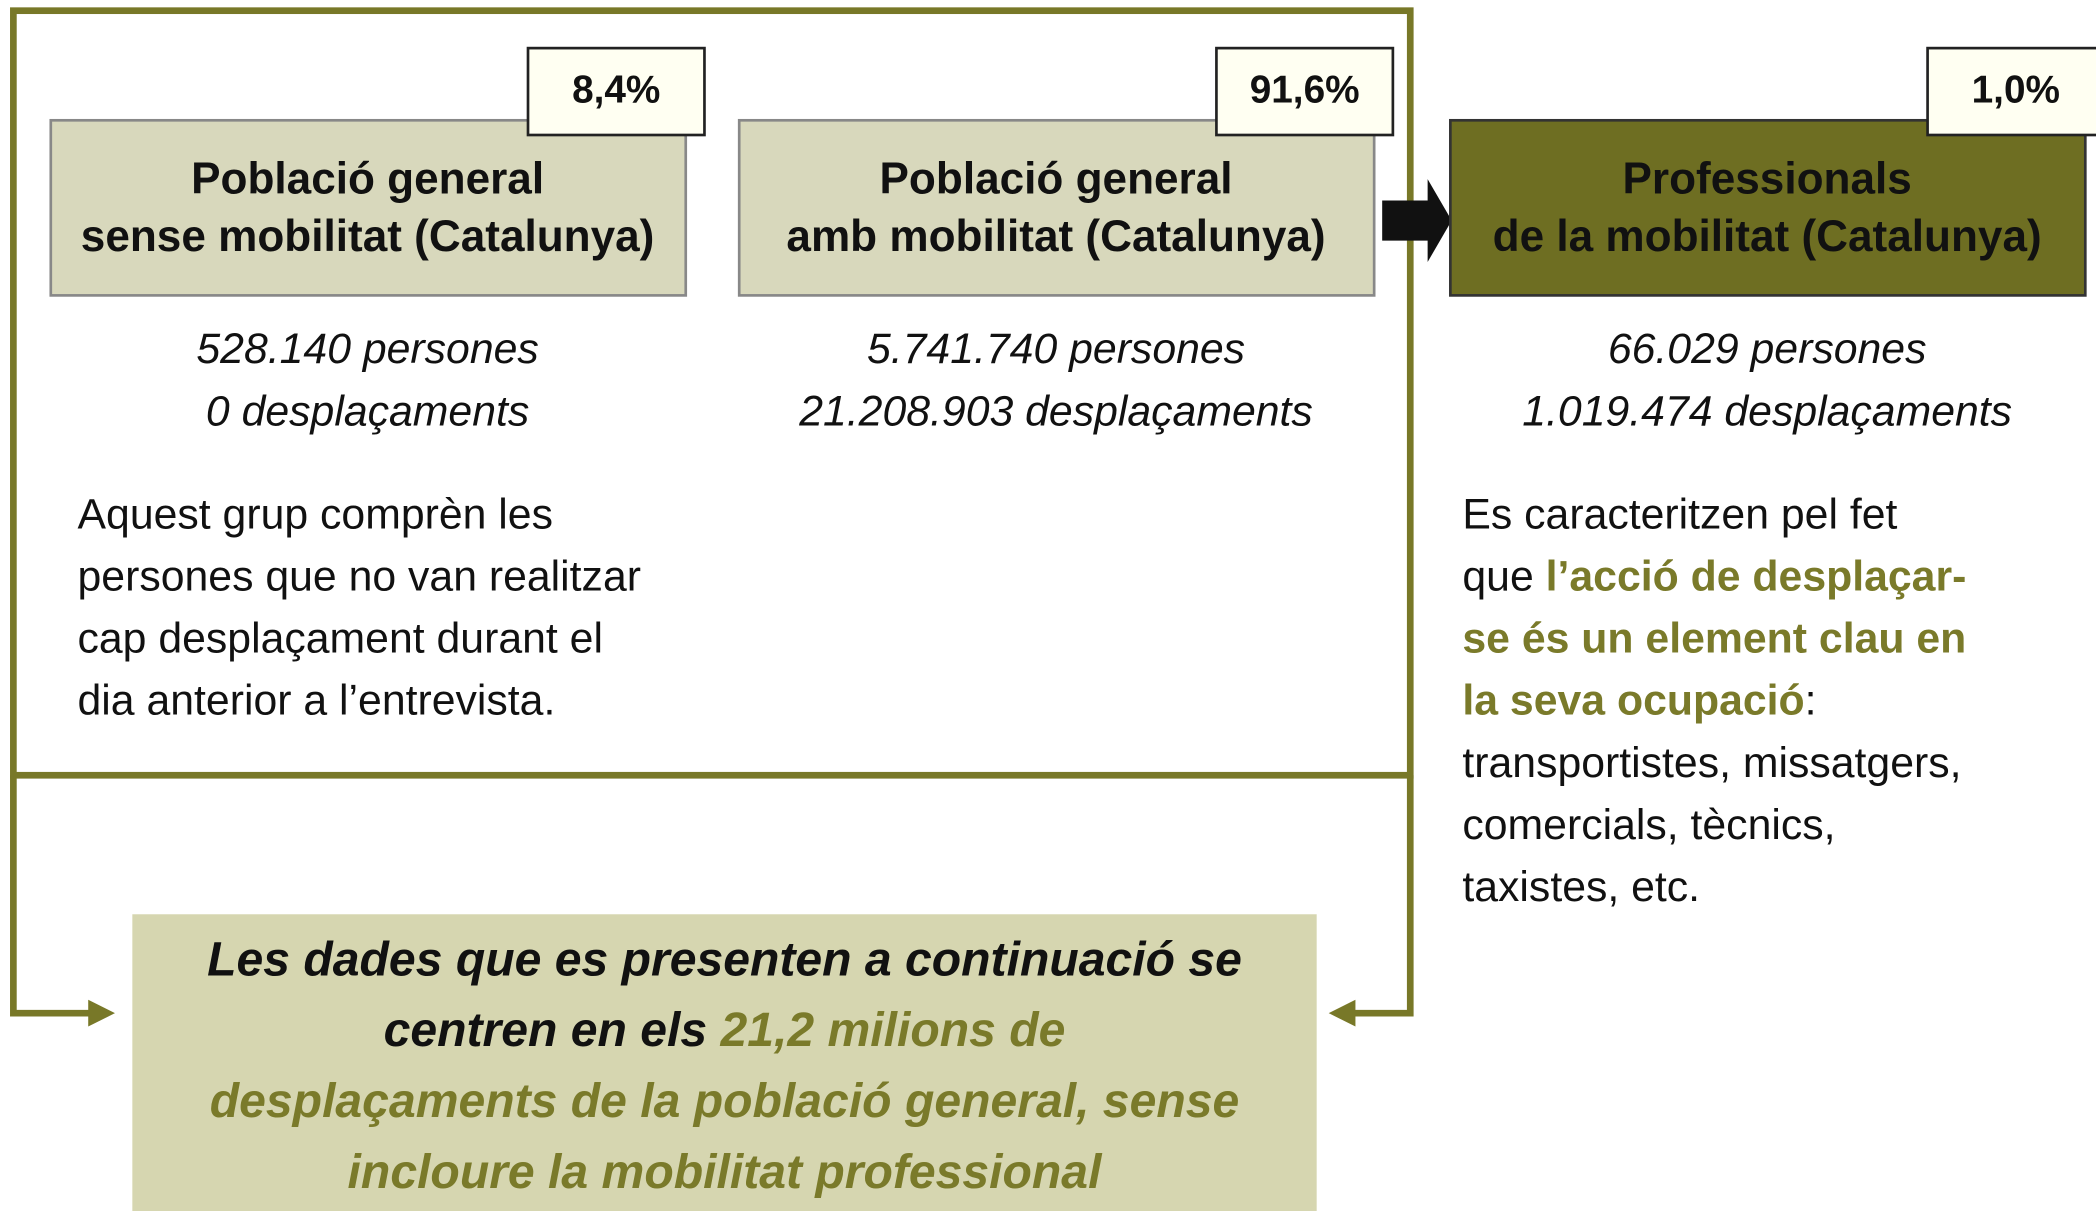 This screenshot has height=1216, width=2096. Describe the element at coordinates (1756, 577) in the screenshot. I see `text-segment: l’acció de desplaçar-` at that location.